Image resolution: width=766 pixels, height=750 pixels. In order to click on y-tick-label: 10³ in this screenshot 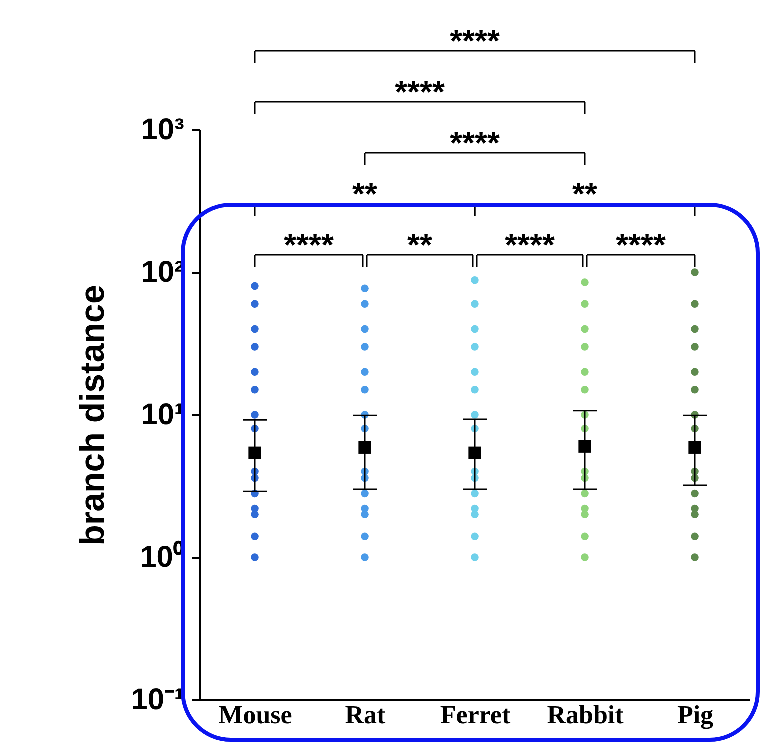, I will do `click(163, 130)`.